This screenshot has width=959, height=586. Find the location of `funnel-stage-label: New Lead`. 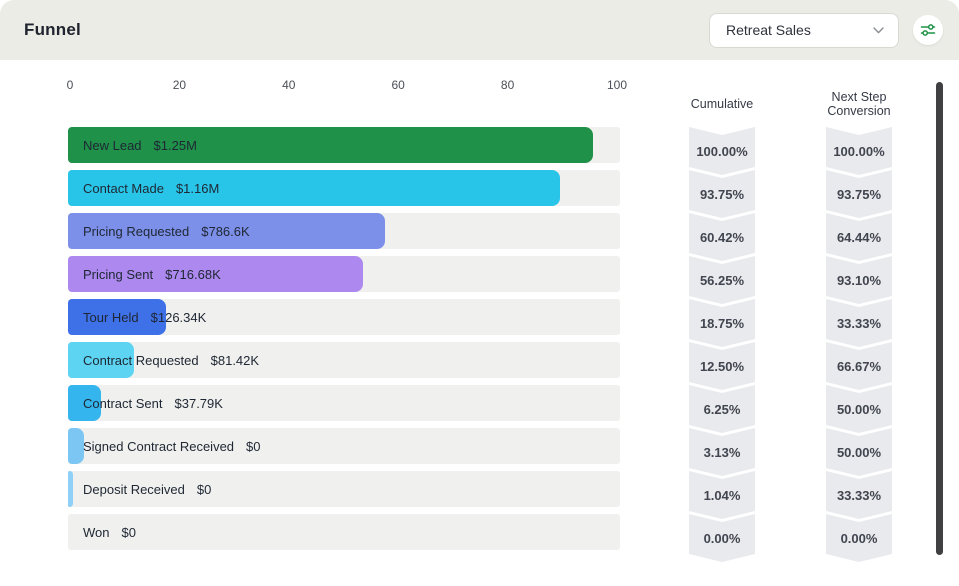

funnel-stage-label: New Lead is located at coordinates (112, 145).